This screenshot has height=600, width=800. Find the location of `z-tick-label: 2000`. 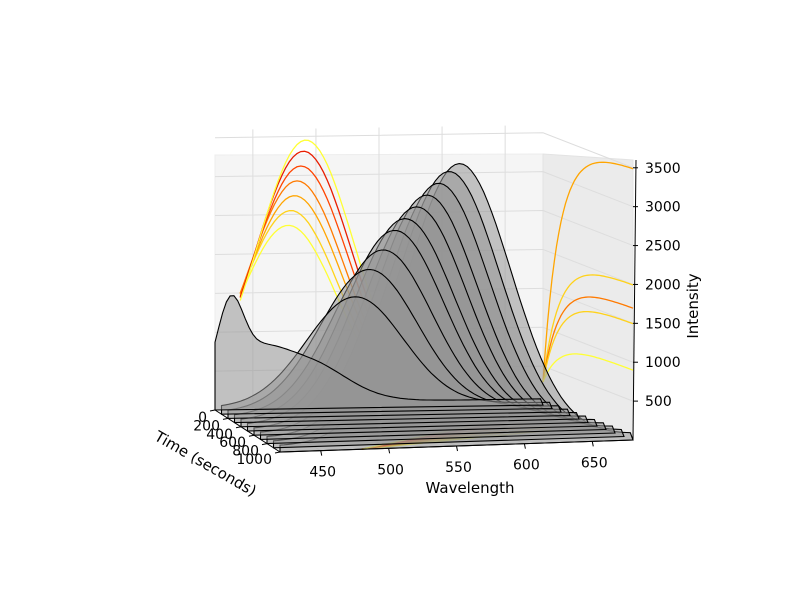

z-tick-label: 2000 is located at coordinates (663, 285).